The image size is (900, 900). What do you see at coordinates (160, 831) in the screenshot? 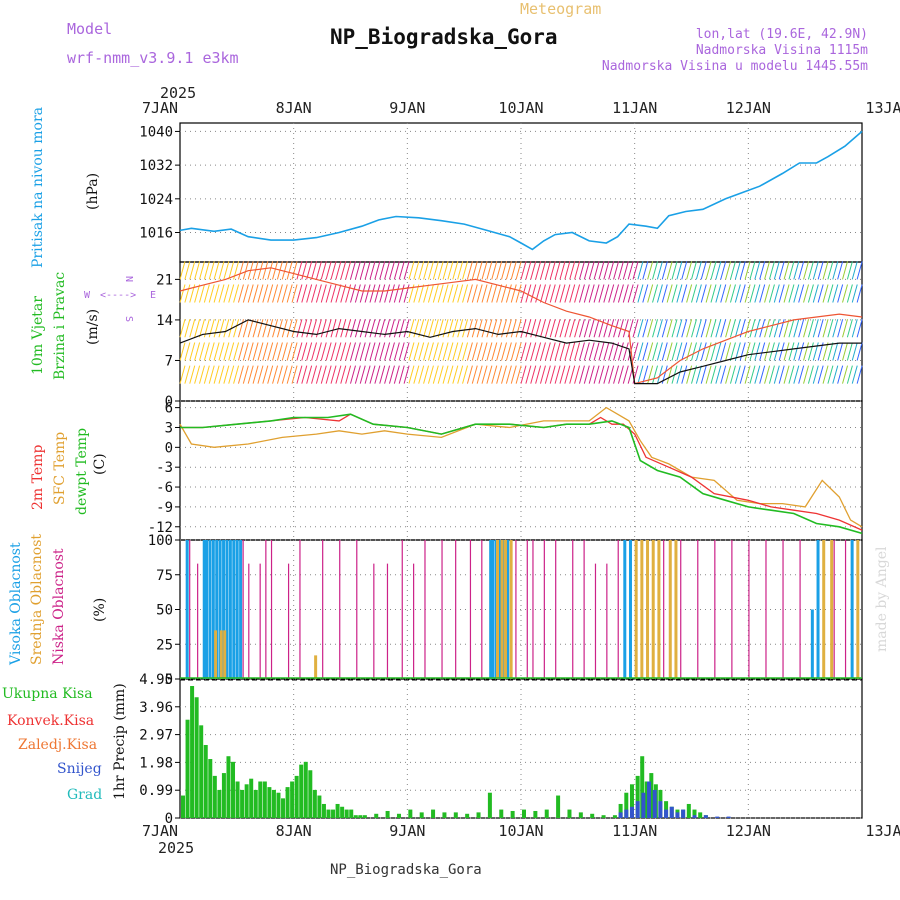
I see `x-tick-bottom: 7JAN` at bounding box center [160, 831].